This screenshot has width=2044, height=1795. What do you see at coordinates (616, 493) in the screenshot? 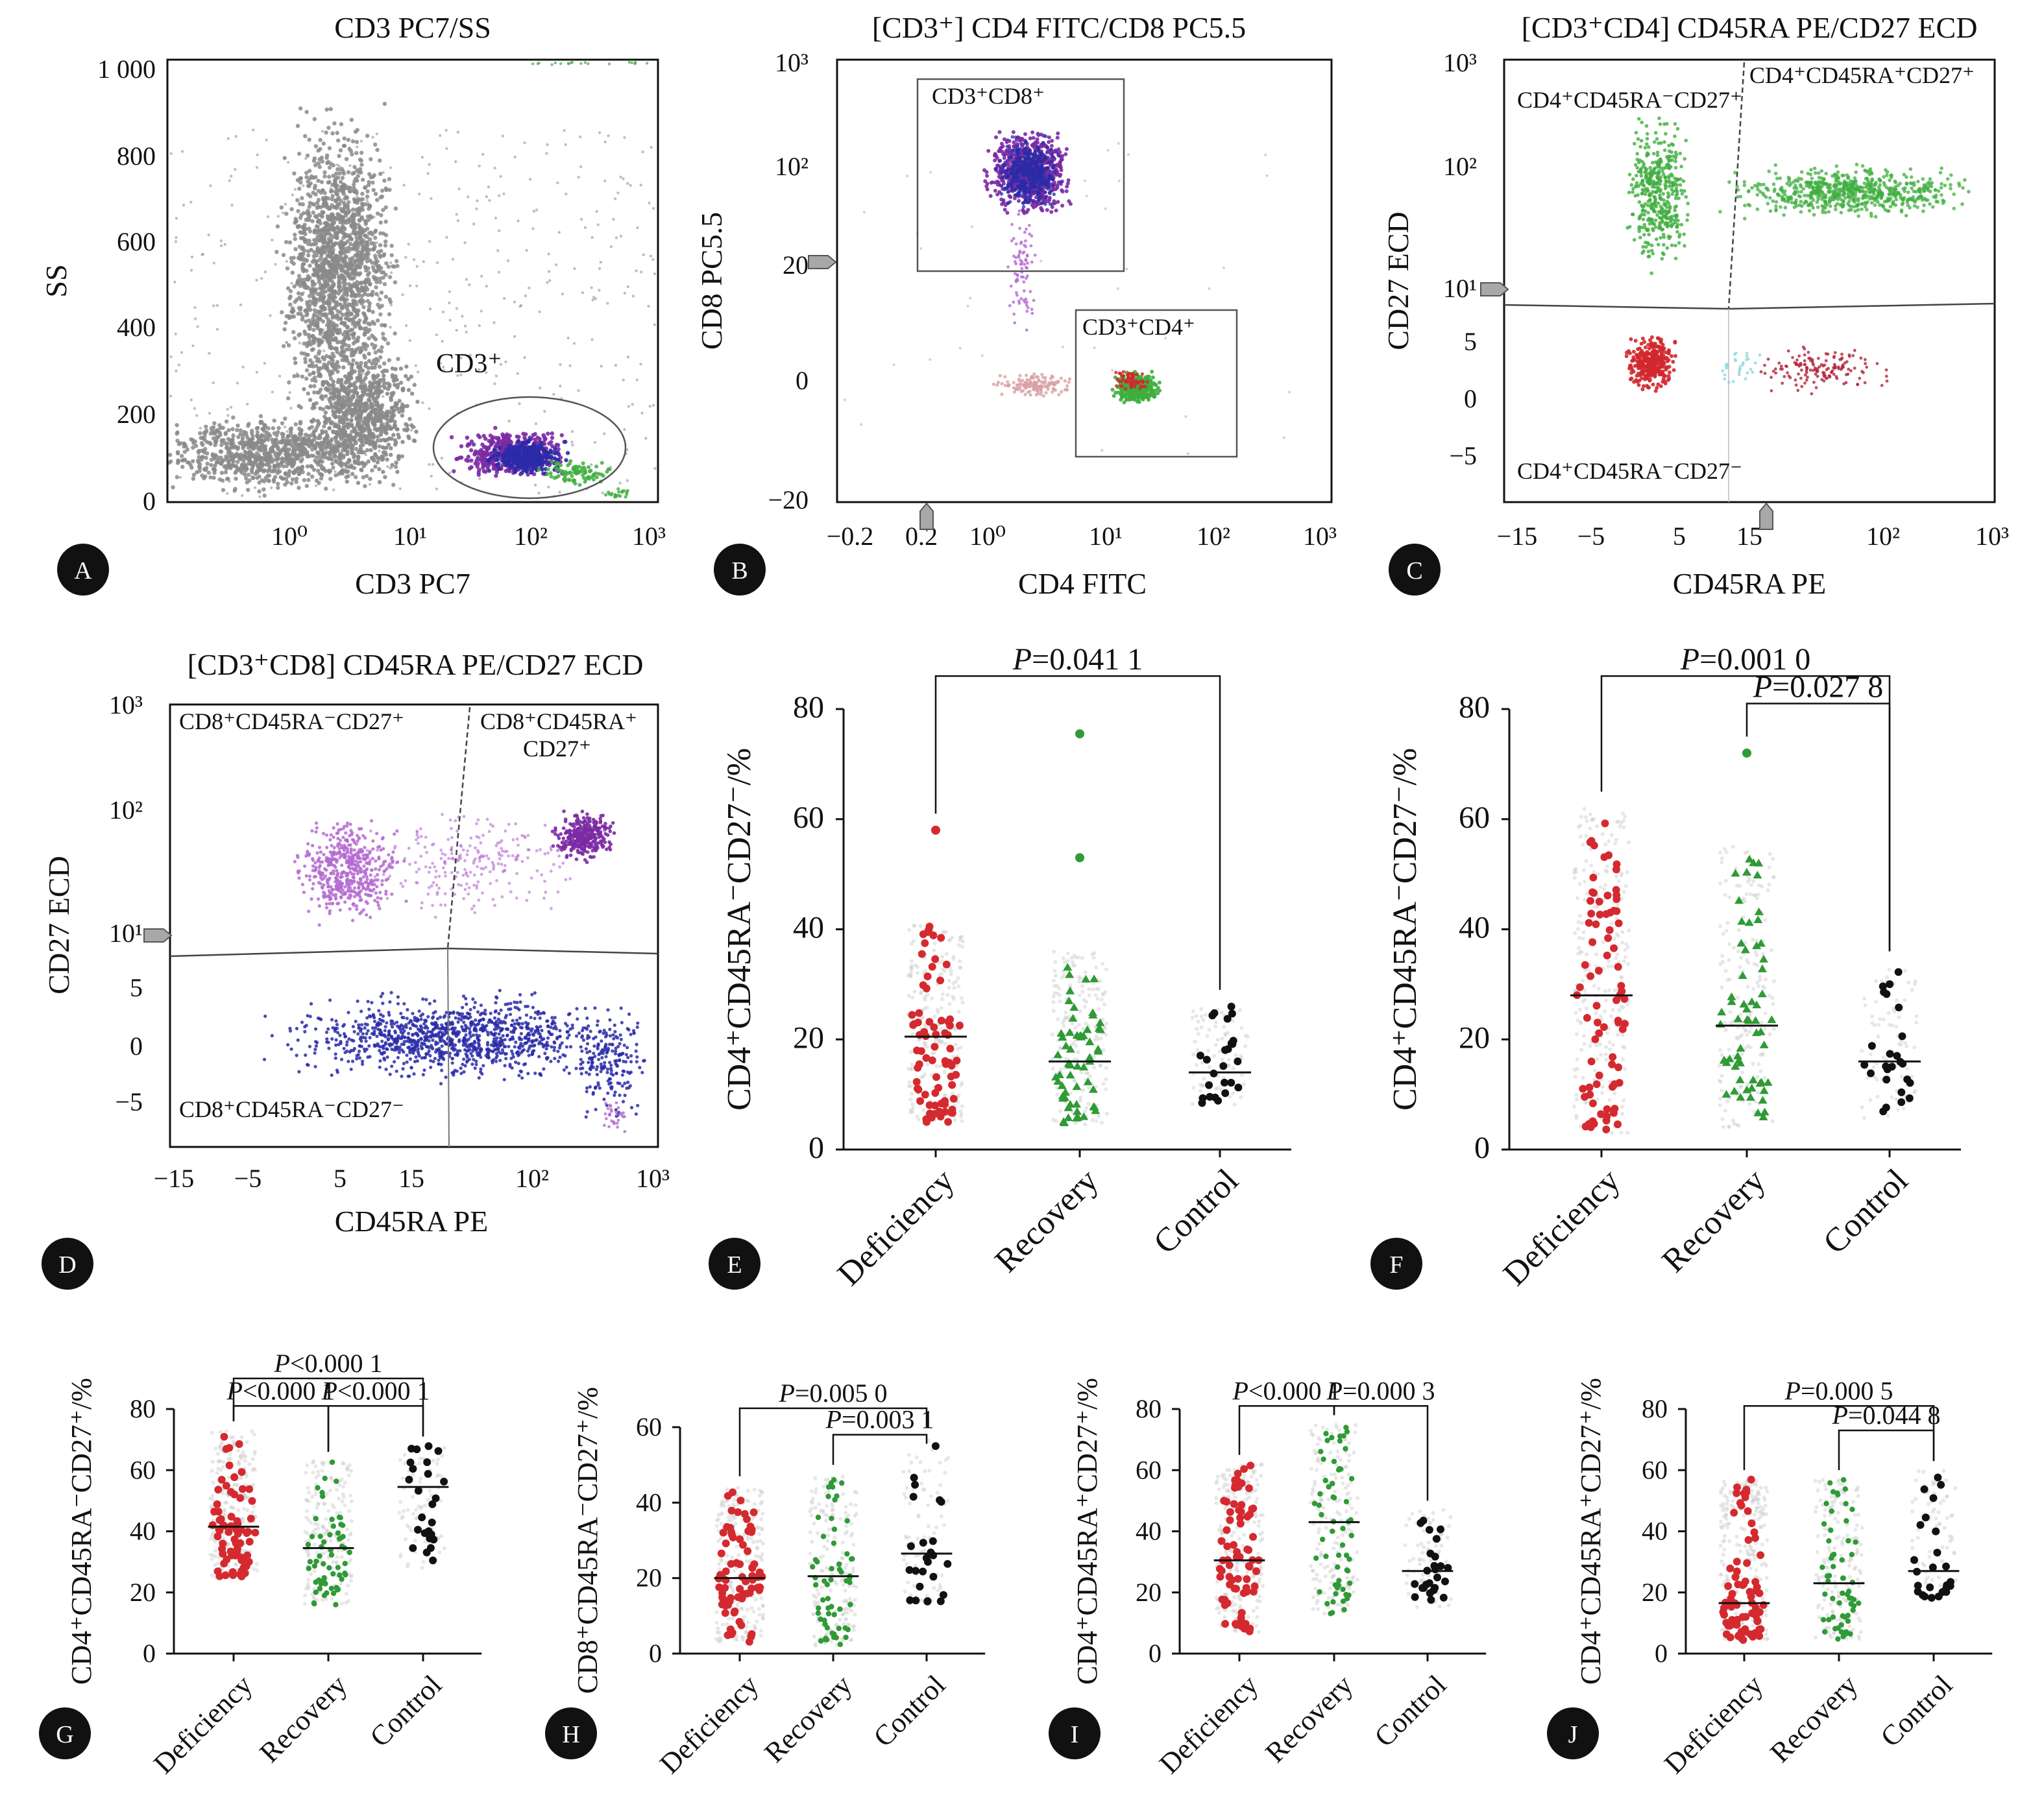
I see `cell-cloud` at bounding box center [616, 493].